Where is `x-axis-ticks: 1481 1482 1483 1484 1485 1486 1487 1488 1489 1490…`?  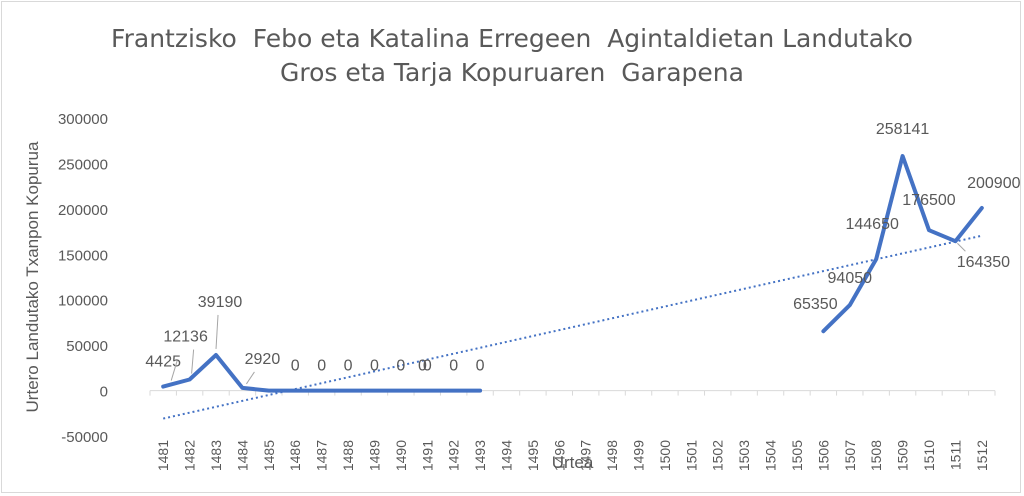
x-axis-ticks: 1481 1482 1483 1484 1485 1486 1487 1488 1489 1490… is located at coordinates (572, 430).